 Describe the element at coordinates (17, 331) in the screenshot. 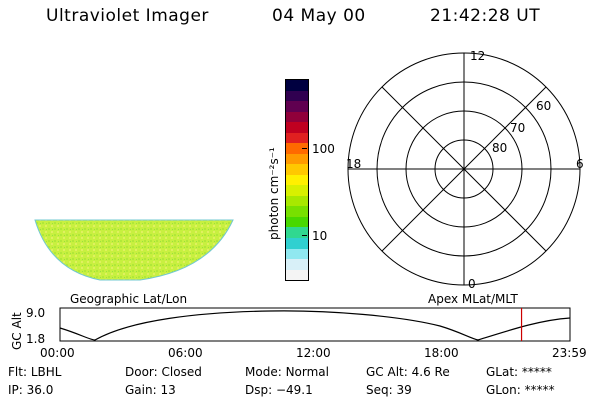

I see `altitude-y-label: GC Alt` at that location.